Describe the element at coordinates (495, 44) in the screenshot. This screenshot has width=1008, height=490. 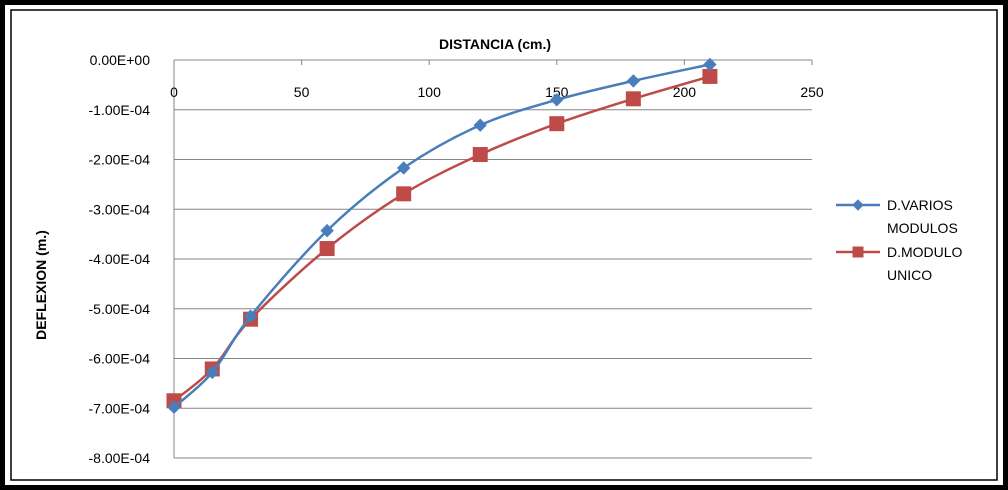
I see `x-axis-title: DISTANCIA (cm.)` at that location.